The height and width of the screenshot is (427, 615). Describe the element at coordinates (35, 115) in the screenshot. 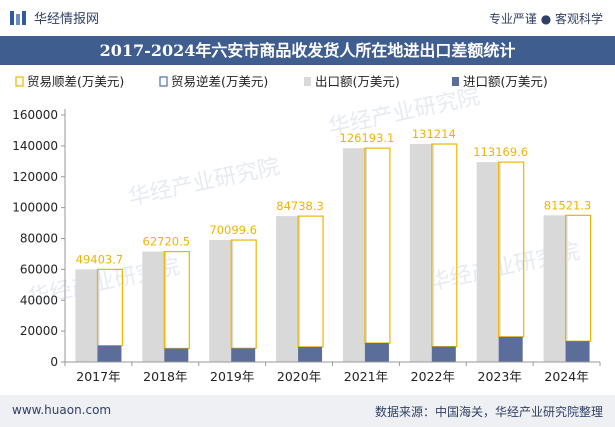

I see `y-tick-label: 160000` at that location.